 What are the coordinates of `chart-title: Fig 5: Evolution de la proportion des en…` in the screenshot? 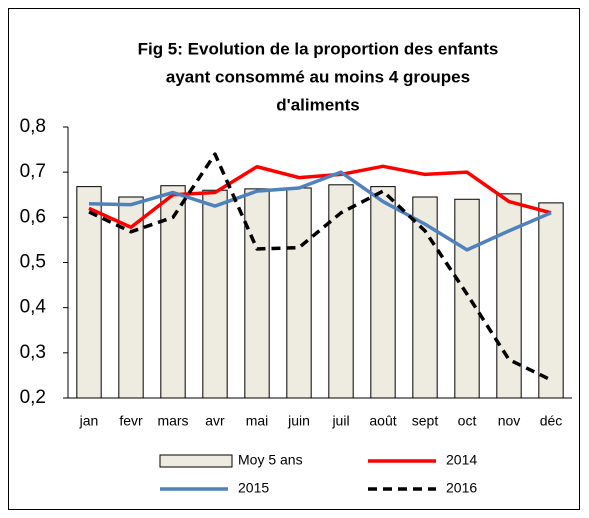 It's located at (318, 48).